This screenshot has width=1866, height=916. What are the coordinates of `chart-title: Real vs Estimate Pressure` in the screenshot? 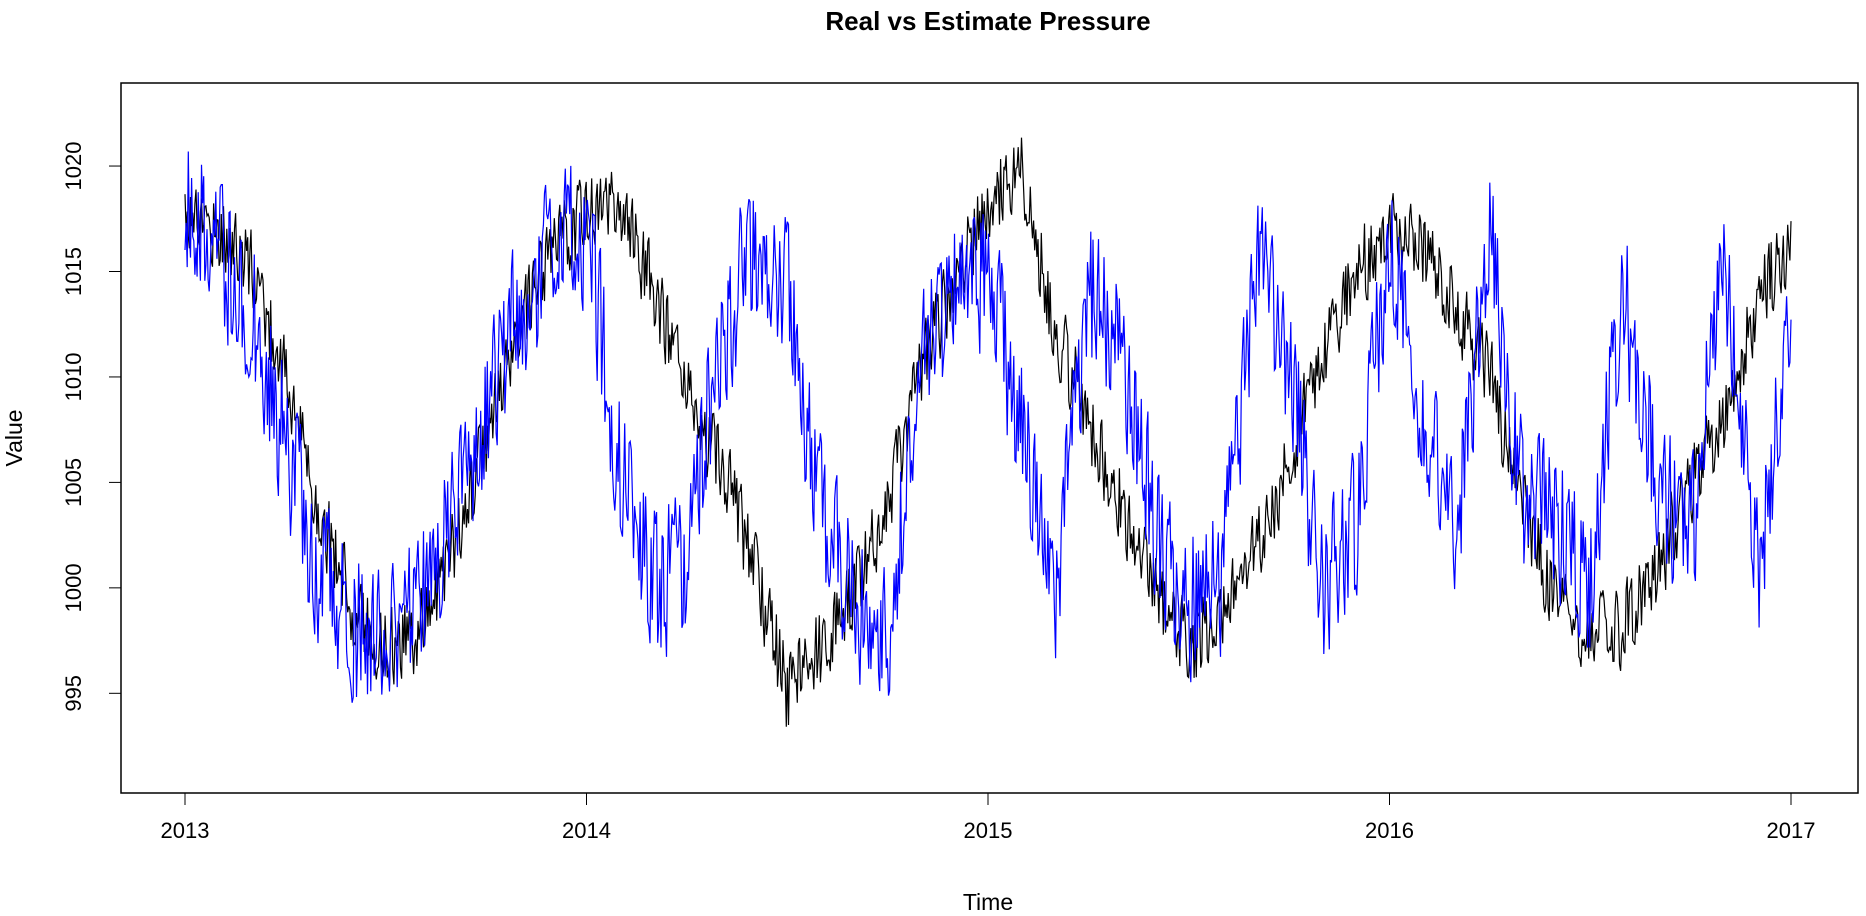 It's located at (987, 21).